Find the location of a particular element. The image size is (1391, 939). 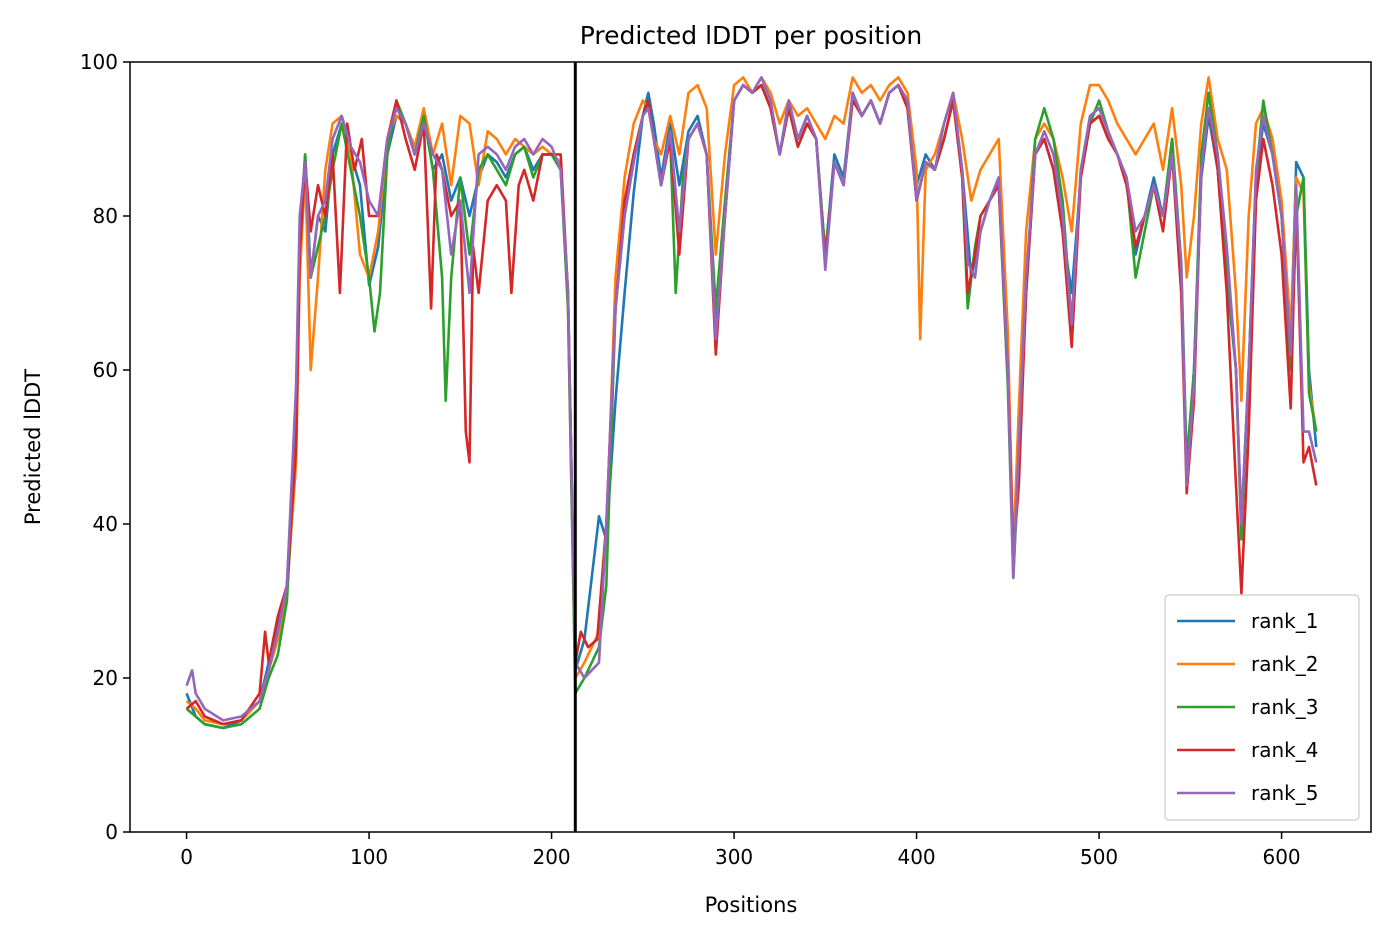

y-tick-label: 0 is located at coordinates (111, 832).